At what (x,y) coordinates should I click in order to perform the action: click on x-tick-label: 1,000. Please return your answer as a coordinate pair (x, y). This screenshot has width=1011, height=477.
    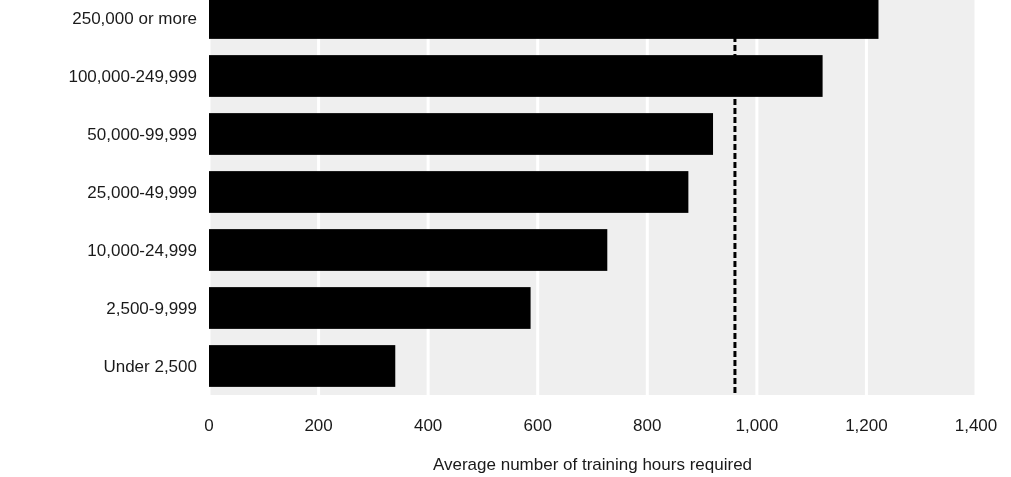
    Looking at the image, I should click on (757, 425).